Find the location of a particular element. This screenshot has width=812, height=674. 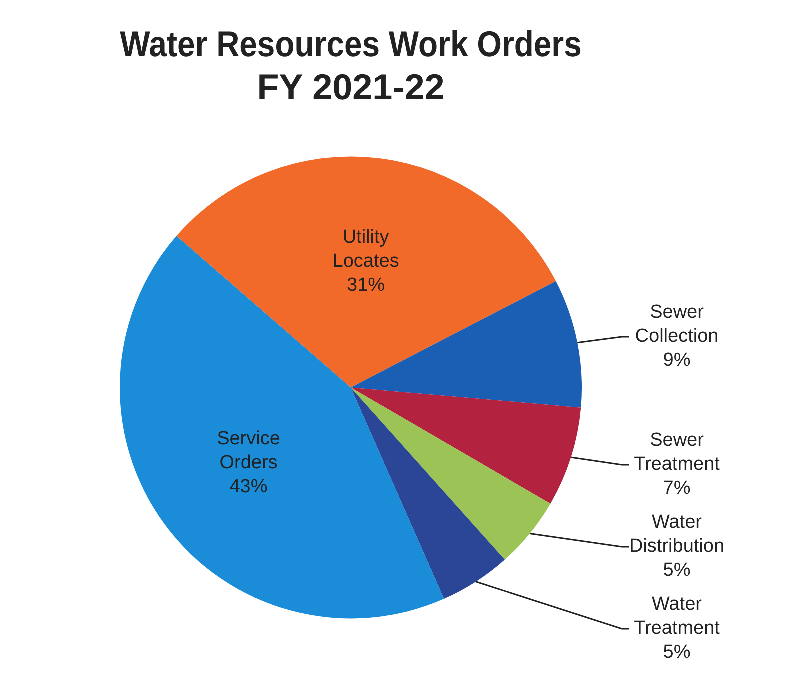

slice-label: Sewer Treatment is located at coordinates (677, 453).